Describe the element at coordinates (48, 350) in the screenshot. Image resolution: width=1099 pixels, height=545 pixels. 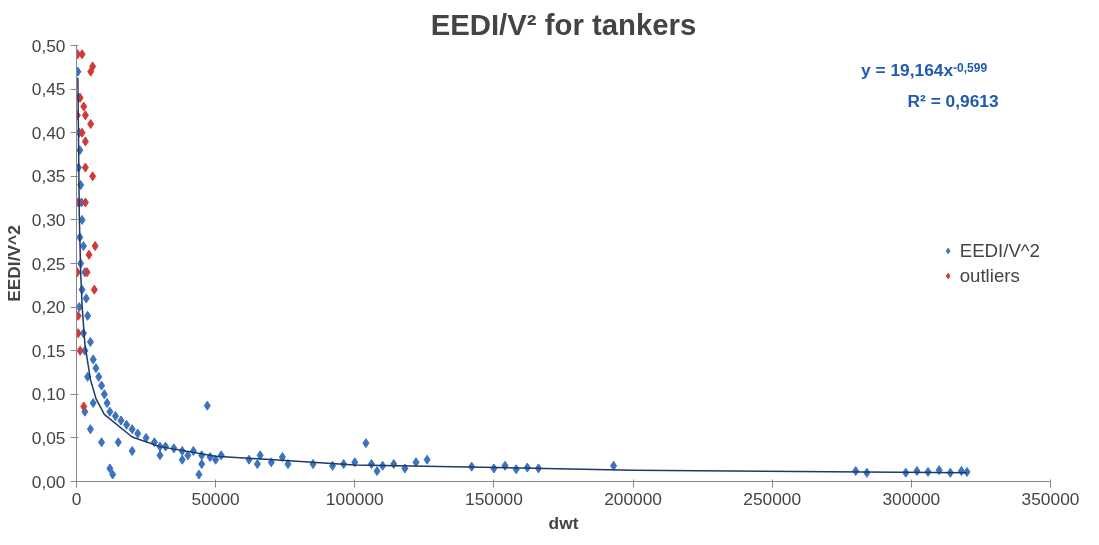
I see `y-tick-label: 0,15` at that location.